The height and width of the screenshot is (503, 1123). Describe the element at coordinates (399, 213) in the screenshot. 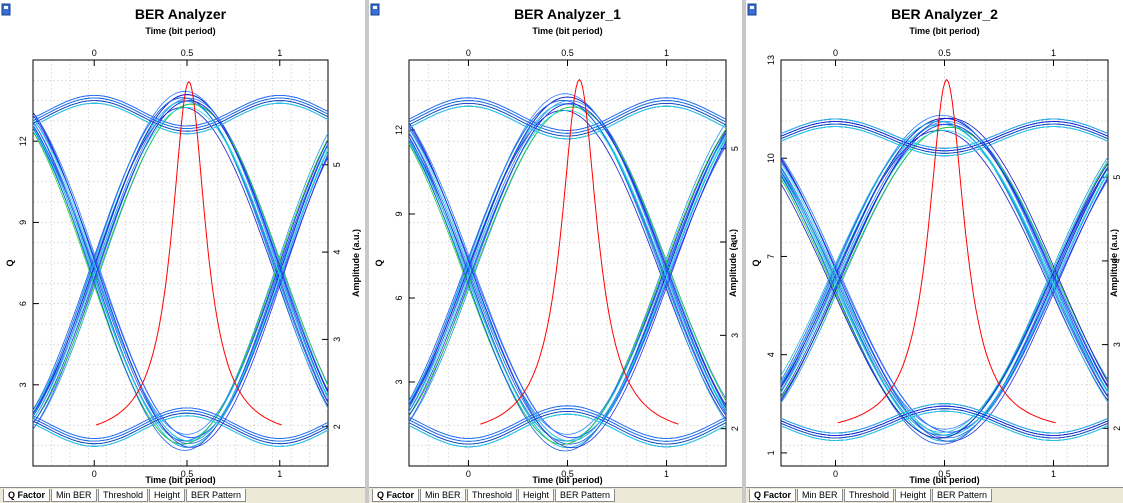

I see `y-tick-label: 9` at that location.